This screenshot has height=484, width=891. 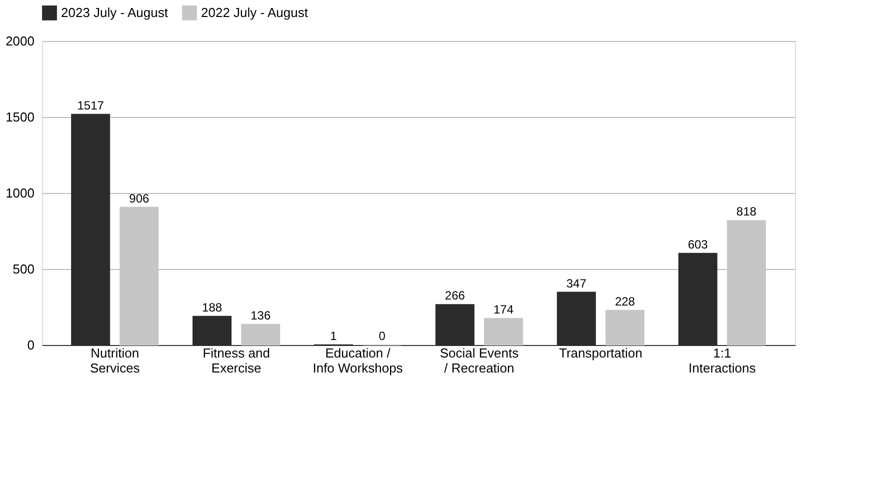 What do you see at coordinates (480, 361) in the screenshot?
I see `x-tick-label: Social Events / Recreation` at bounding box center [480, 361].